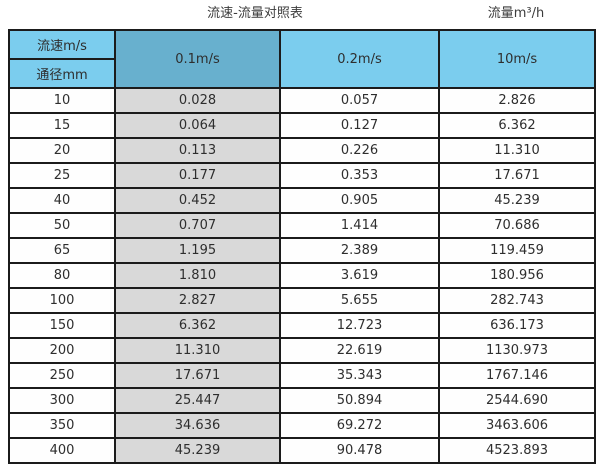 This screenshot has height=466, width=600. Describe the element at coordinates (197, 100) in the screenshot. I see `value-cell: 0.028` at that location.